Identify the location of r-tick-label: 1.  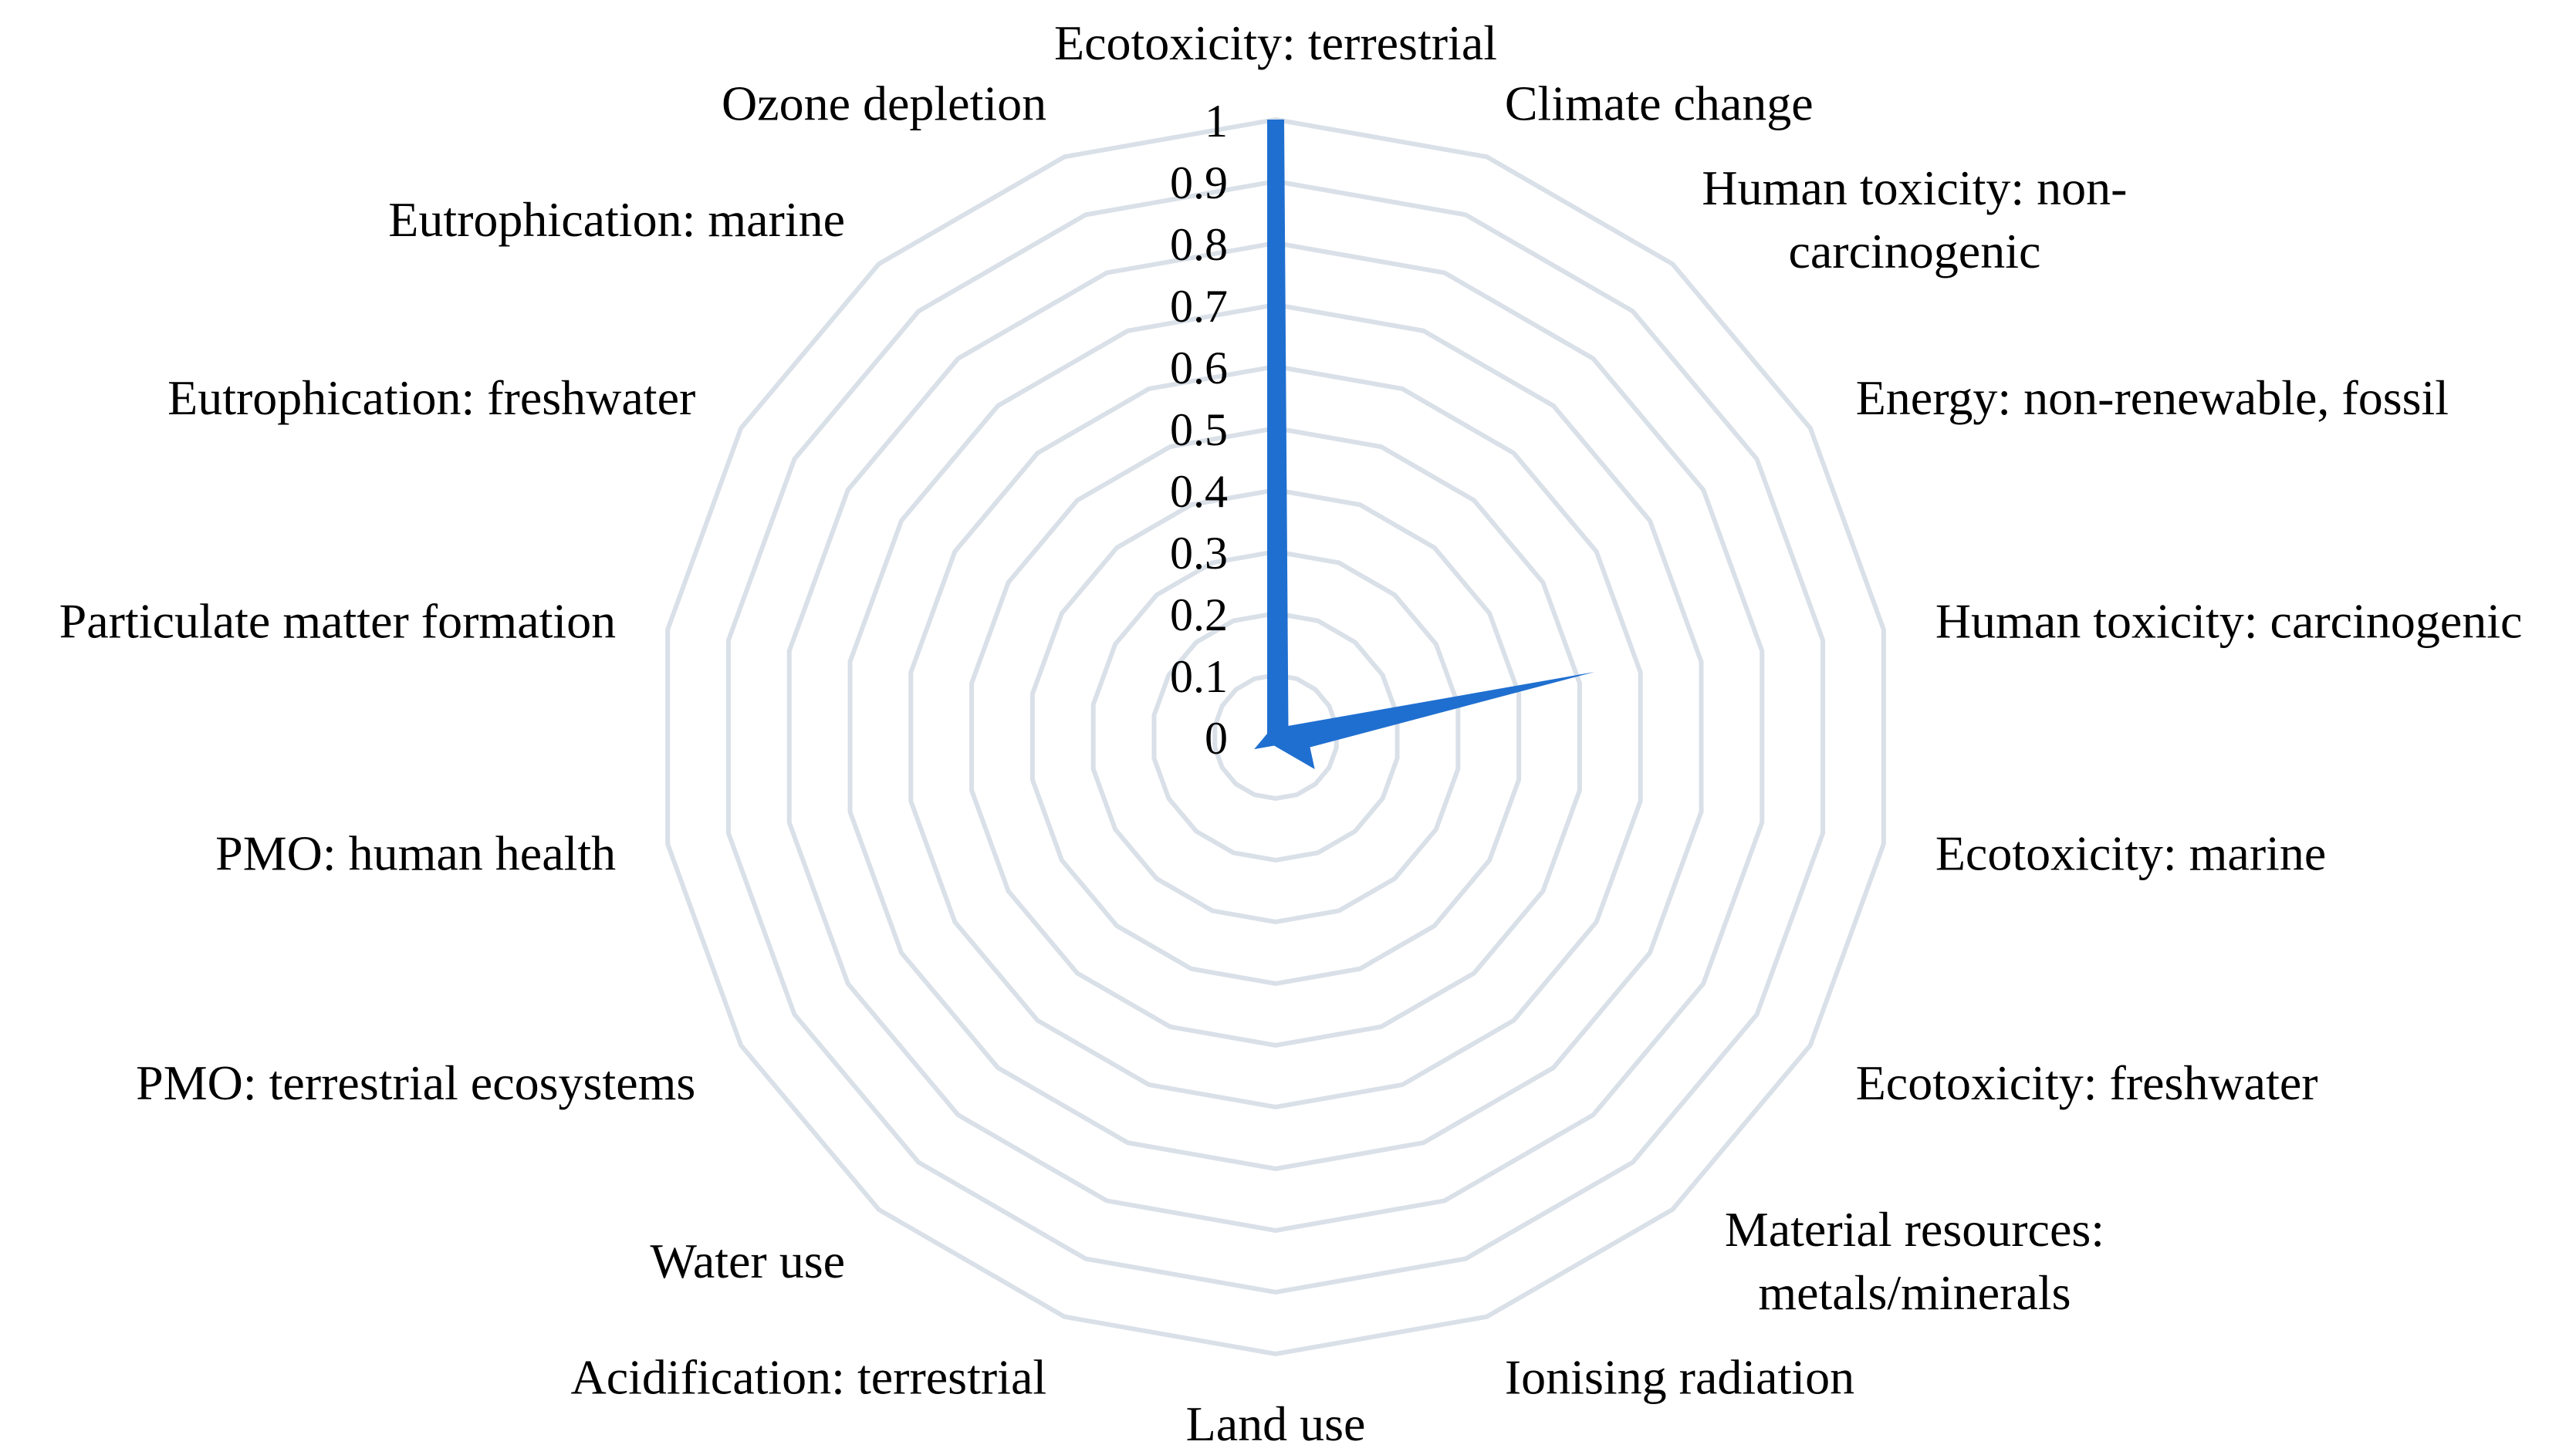
(1216, 122).